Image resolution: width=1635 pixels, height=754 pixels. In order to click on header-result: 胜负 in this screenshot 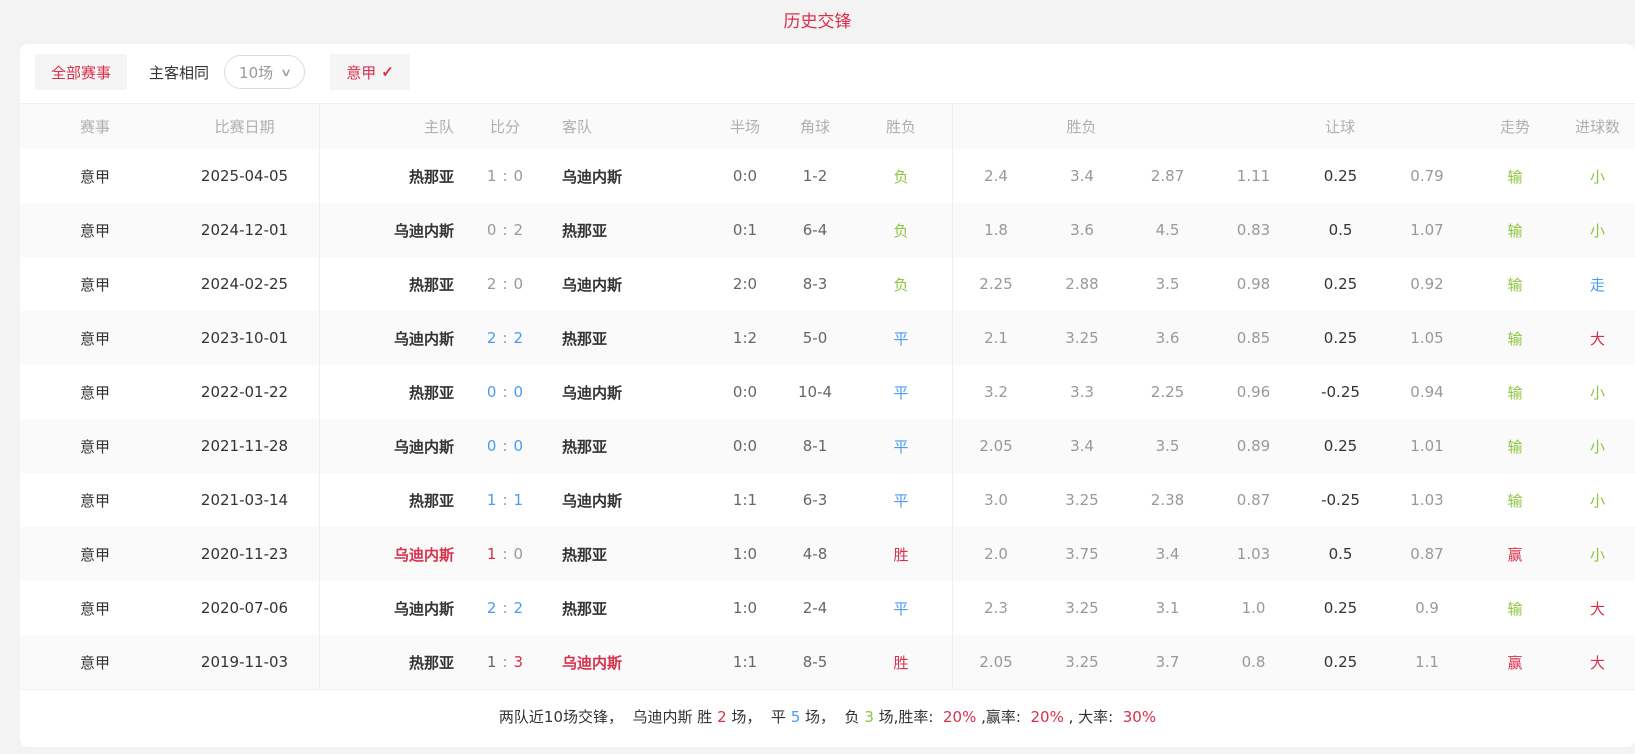, I will do `click(901, 126)`.